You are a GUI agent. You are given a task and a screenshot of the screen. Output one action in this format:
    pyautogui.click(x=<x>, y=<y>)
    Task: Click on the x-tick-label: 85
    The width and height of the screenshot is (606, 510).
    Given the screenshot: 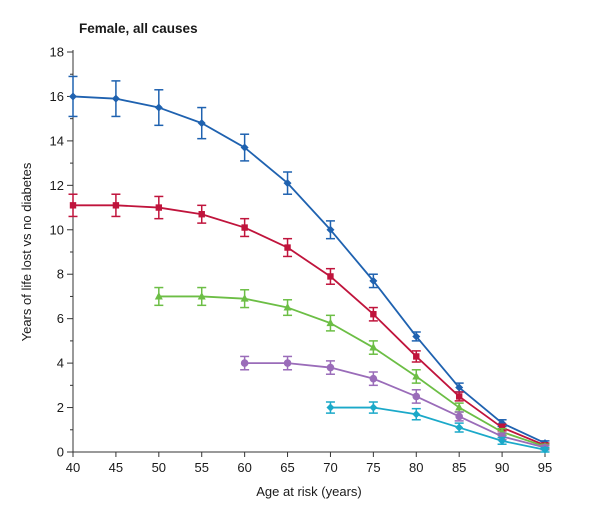 What is the action you would take?
    pyautogui.click(x=459, y=467)
    